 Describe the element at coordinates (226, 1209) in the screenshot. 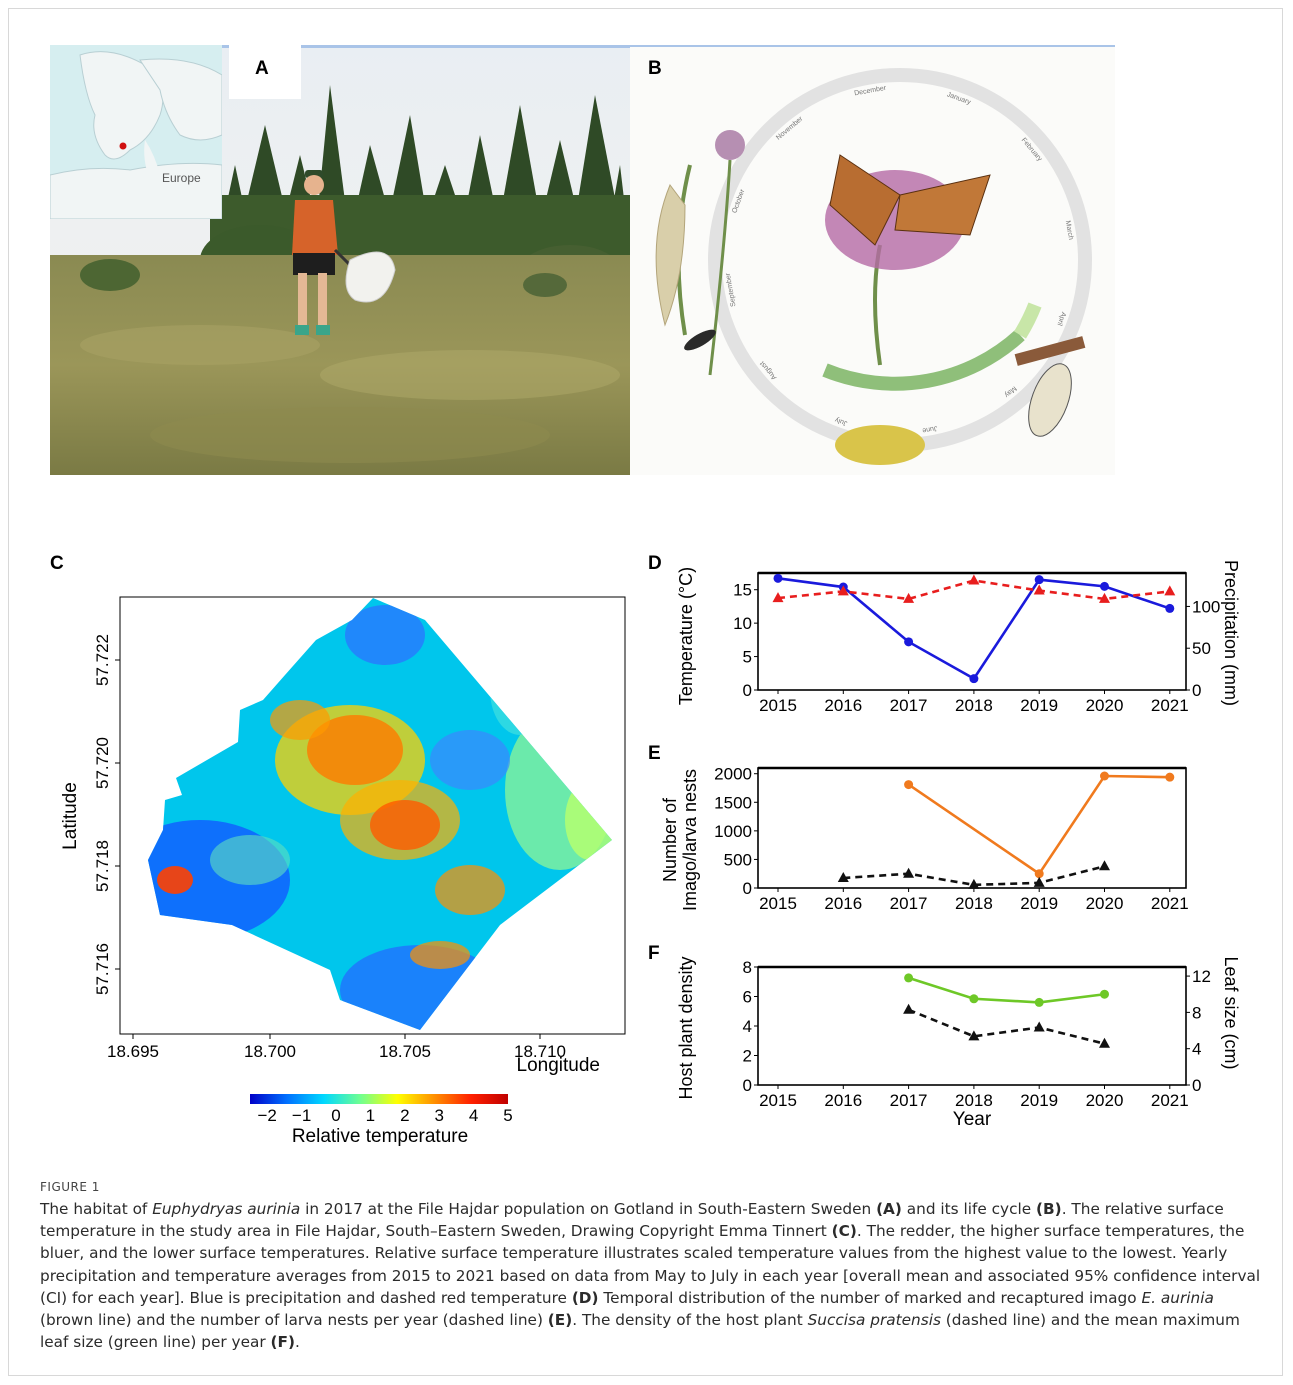

I see `species-name: Euphydryas aurinia` at that location.